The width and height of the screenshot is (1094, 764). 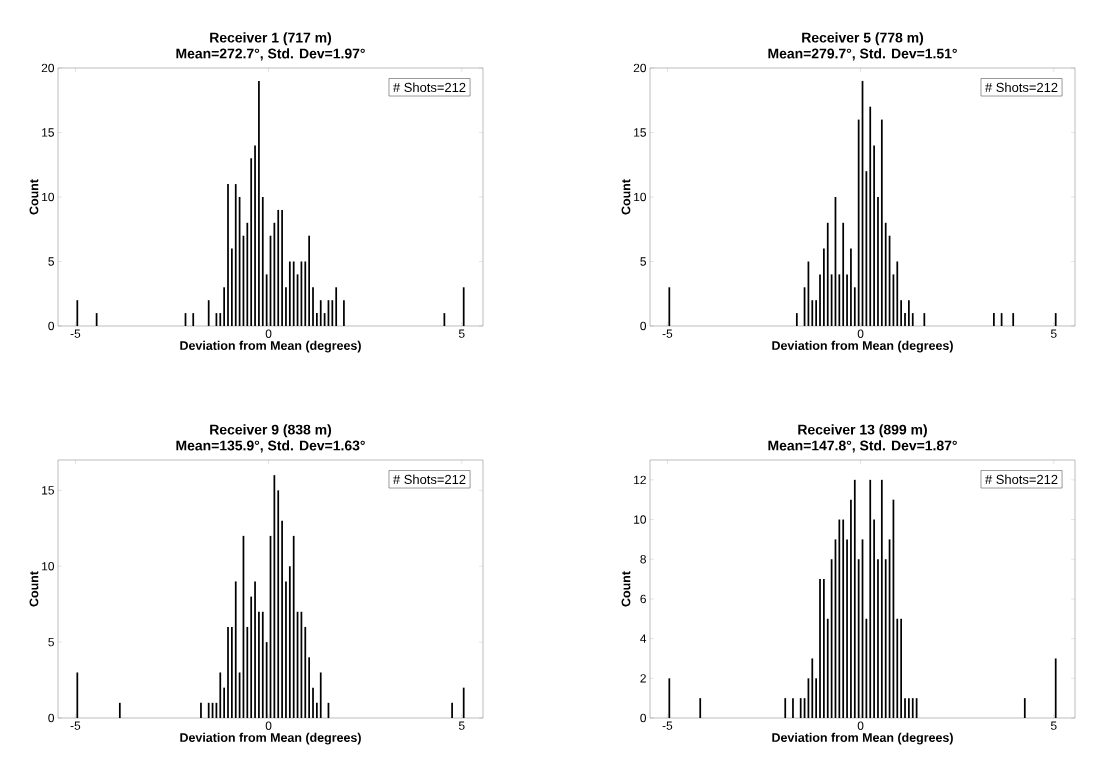 What do you see at coordinates (643, 638) in the screenshot?
I see `y-tick-label: 4` at bounding box center [643, 638].